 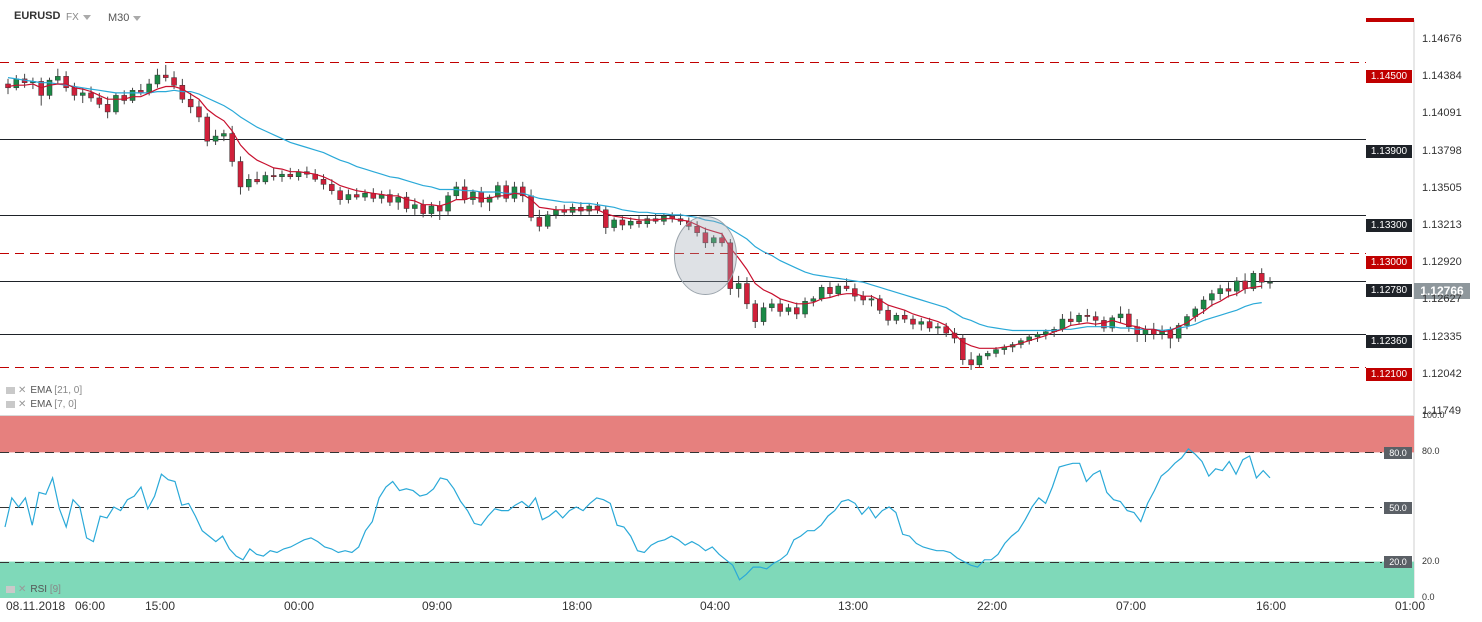 I want to click on rsi-tick-label: 80.0, so click(x=1431, y=451).